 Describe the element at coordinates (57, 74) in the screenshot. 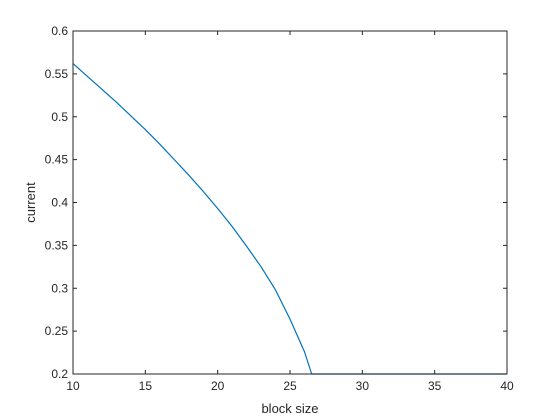

I see `y-tick-label: 0.55` at that location.